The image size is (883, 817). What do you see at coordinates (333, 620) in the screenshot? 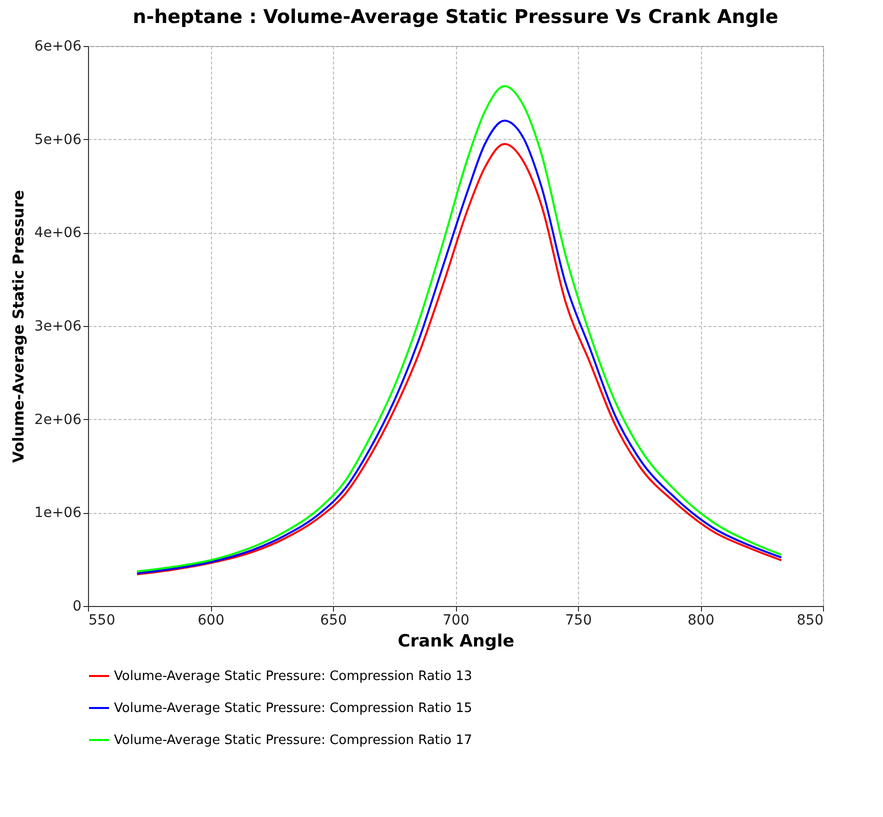
I see `x-tick-label: 650` at bounding box center [333, 620].